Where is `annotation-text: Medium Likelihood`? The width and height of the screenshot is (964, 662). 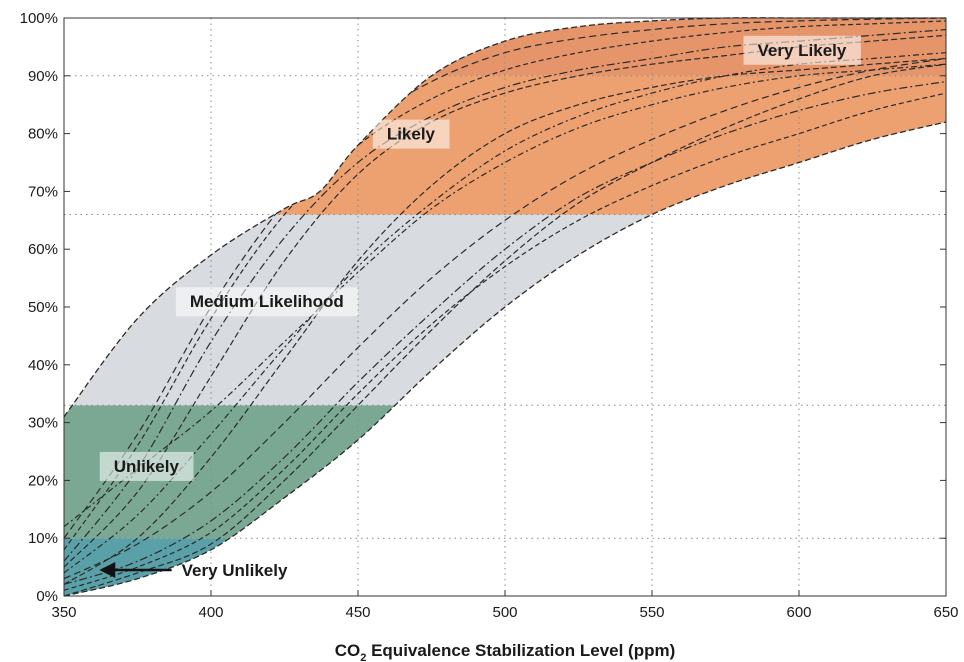 annotation-text: Medium Likelihood is located at coordinates (267, 301).